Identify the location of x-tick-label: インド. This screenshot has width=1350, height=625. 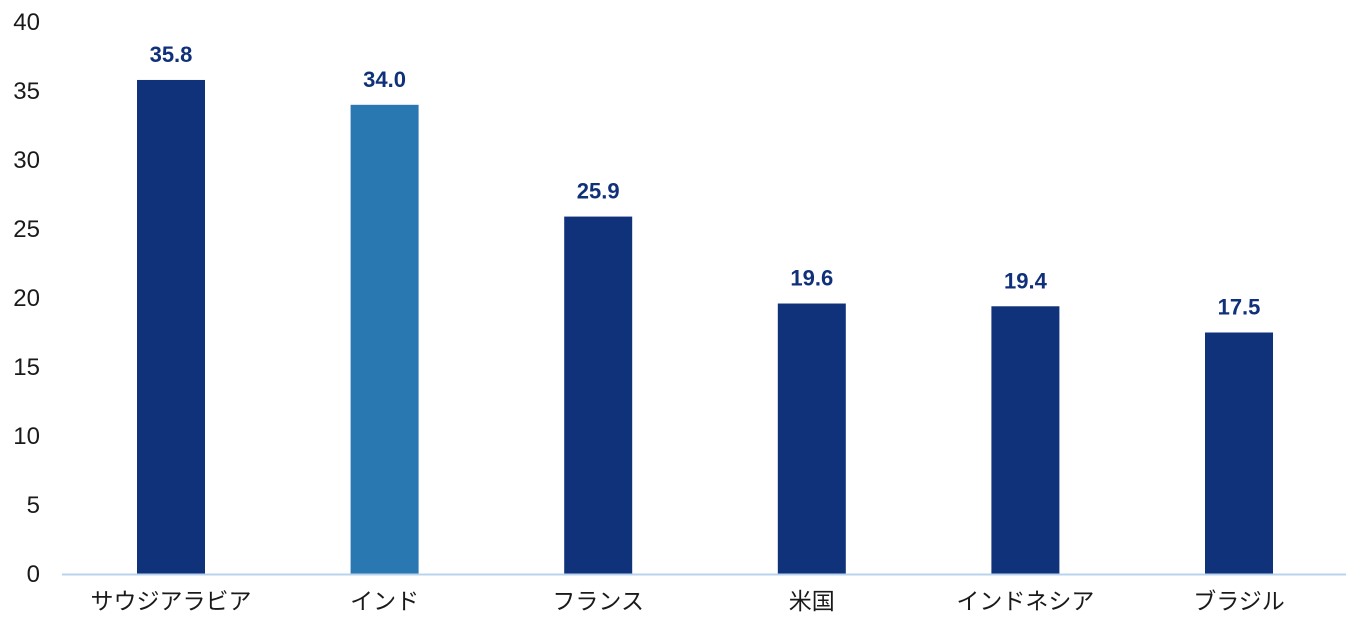
(384, 602).